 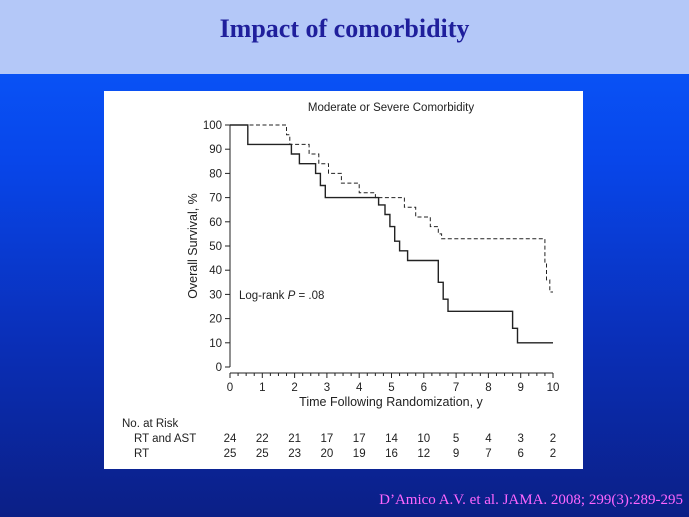 What do you see at coordinates (215, 271) in the screenshot?
I see `y-tick-label-40: 40` at bounding box center [215, 271].